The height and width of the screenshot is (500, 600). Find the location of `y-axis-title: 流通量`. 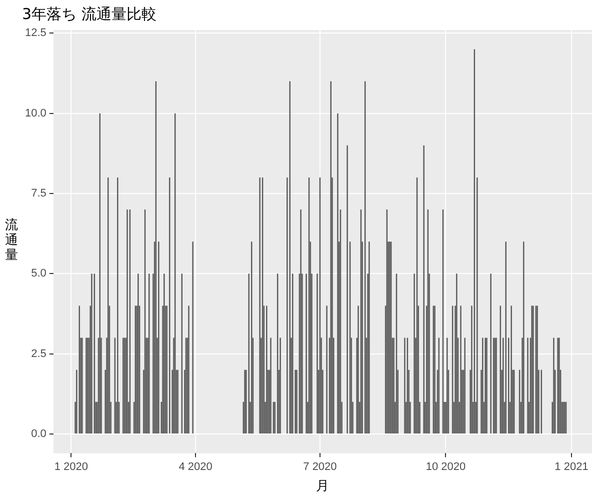

y-axis-title: 流通量 is located at coordinates (11, 240).